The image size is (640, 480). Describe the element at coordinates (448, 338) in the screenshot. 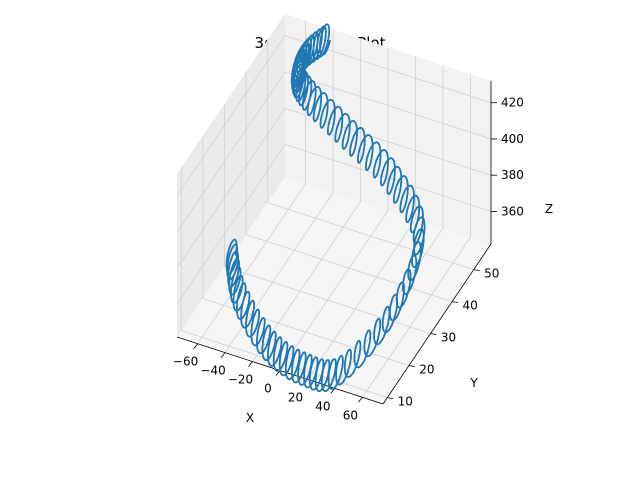

I see `y-tick-label: 30` at that location.